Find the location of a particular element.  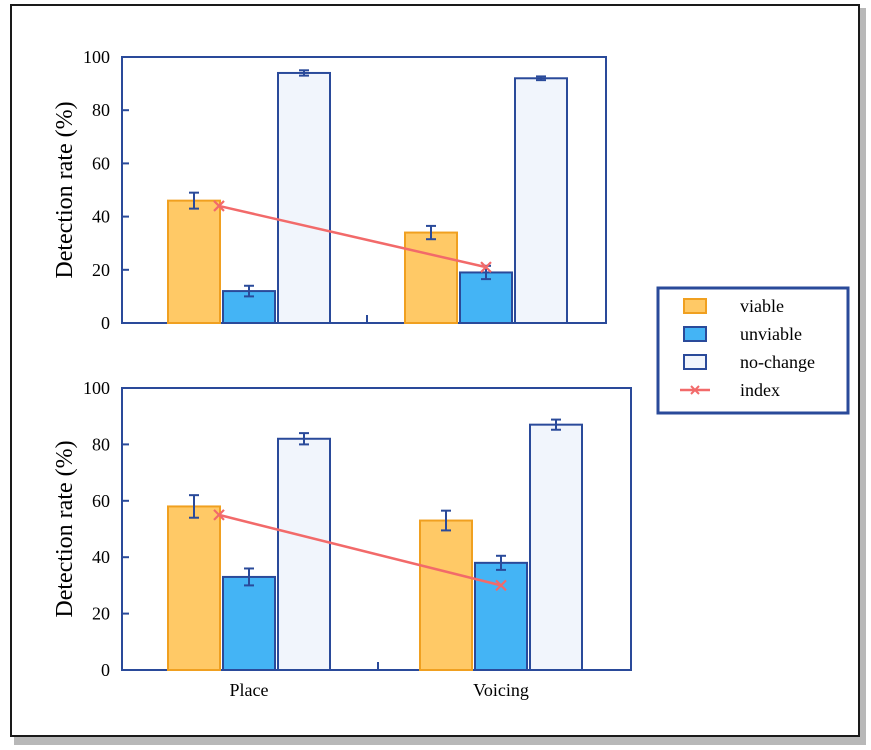

legend-label-unviable: unviable is located at coordinates (771, 334).